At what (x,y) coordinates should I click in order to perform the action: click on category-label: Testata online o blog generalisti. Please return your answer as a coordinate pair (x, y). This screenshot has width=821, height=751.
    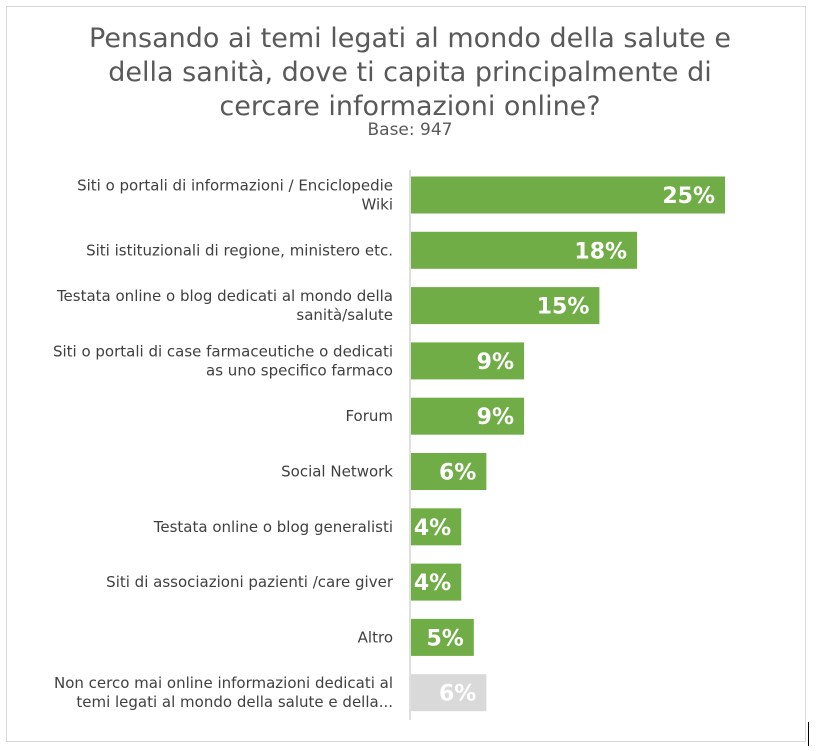
    Looking at the image, I should click on (273, 527).